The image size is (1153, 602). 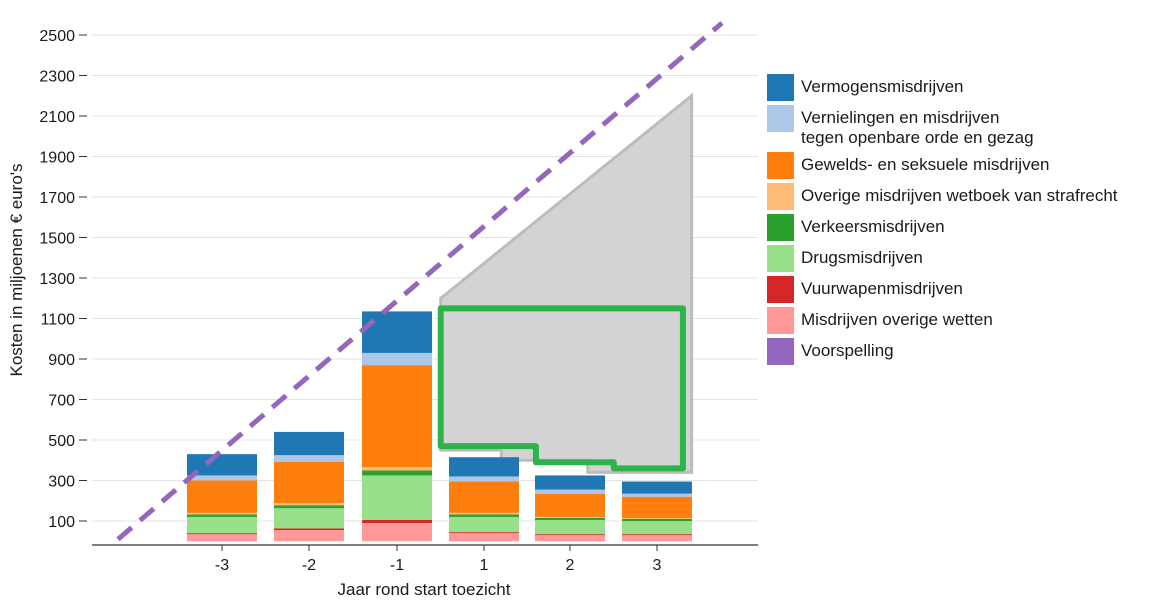 I want to click on y-tick-label: 500, so click(x=61, y=441).